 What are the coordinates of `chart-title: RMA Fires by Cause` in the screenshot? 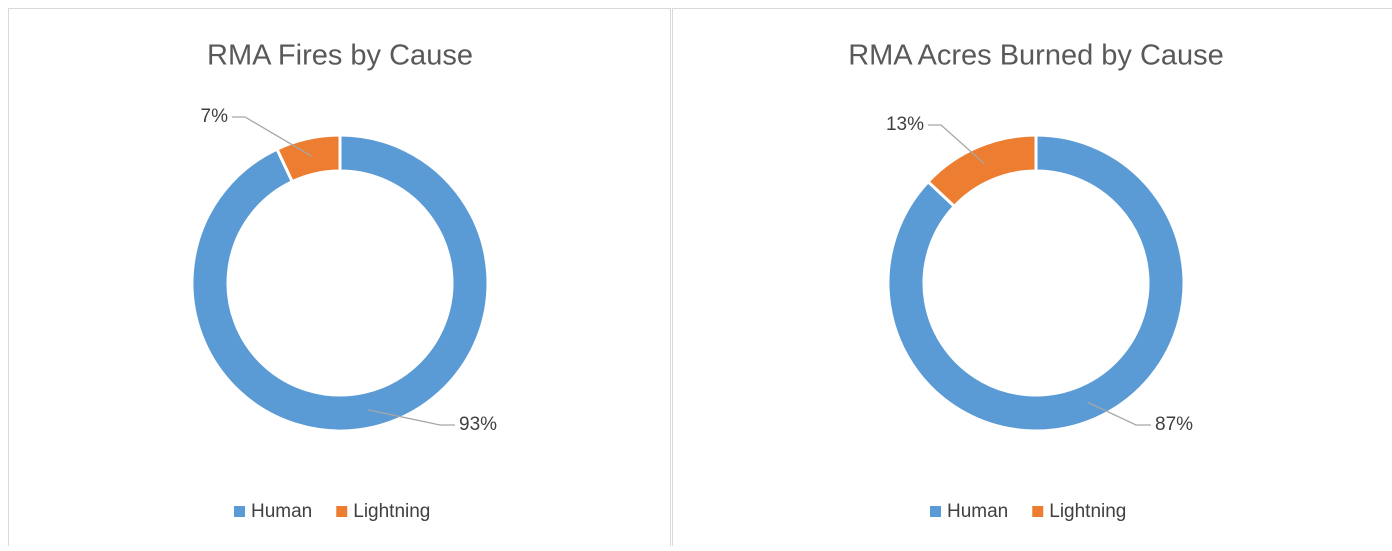 It's located at (340, 56).